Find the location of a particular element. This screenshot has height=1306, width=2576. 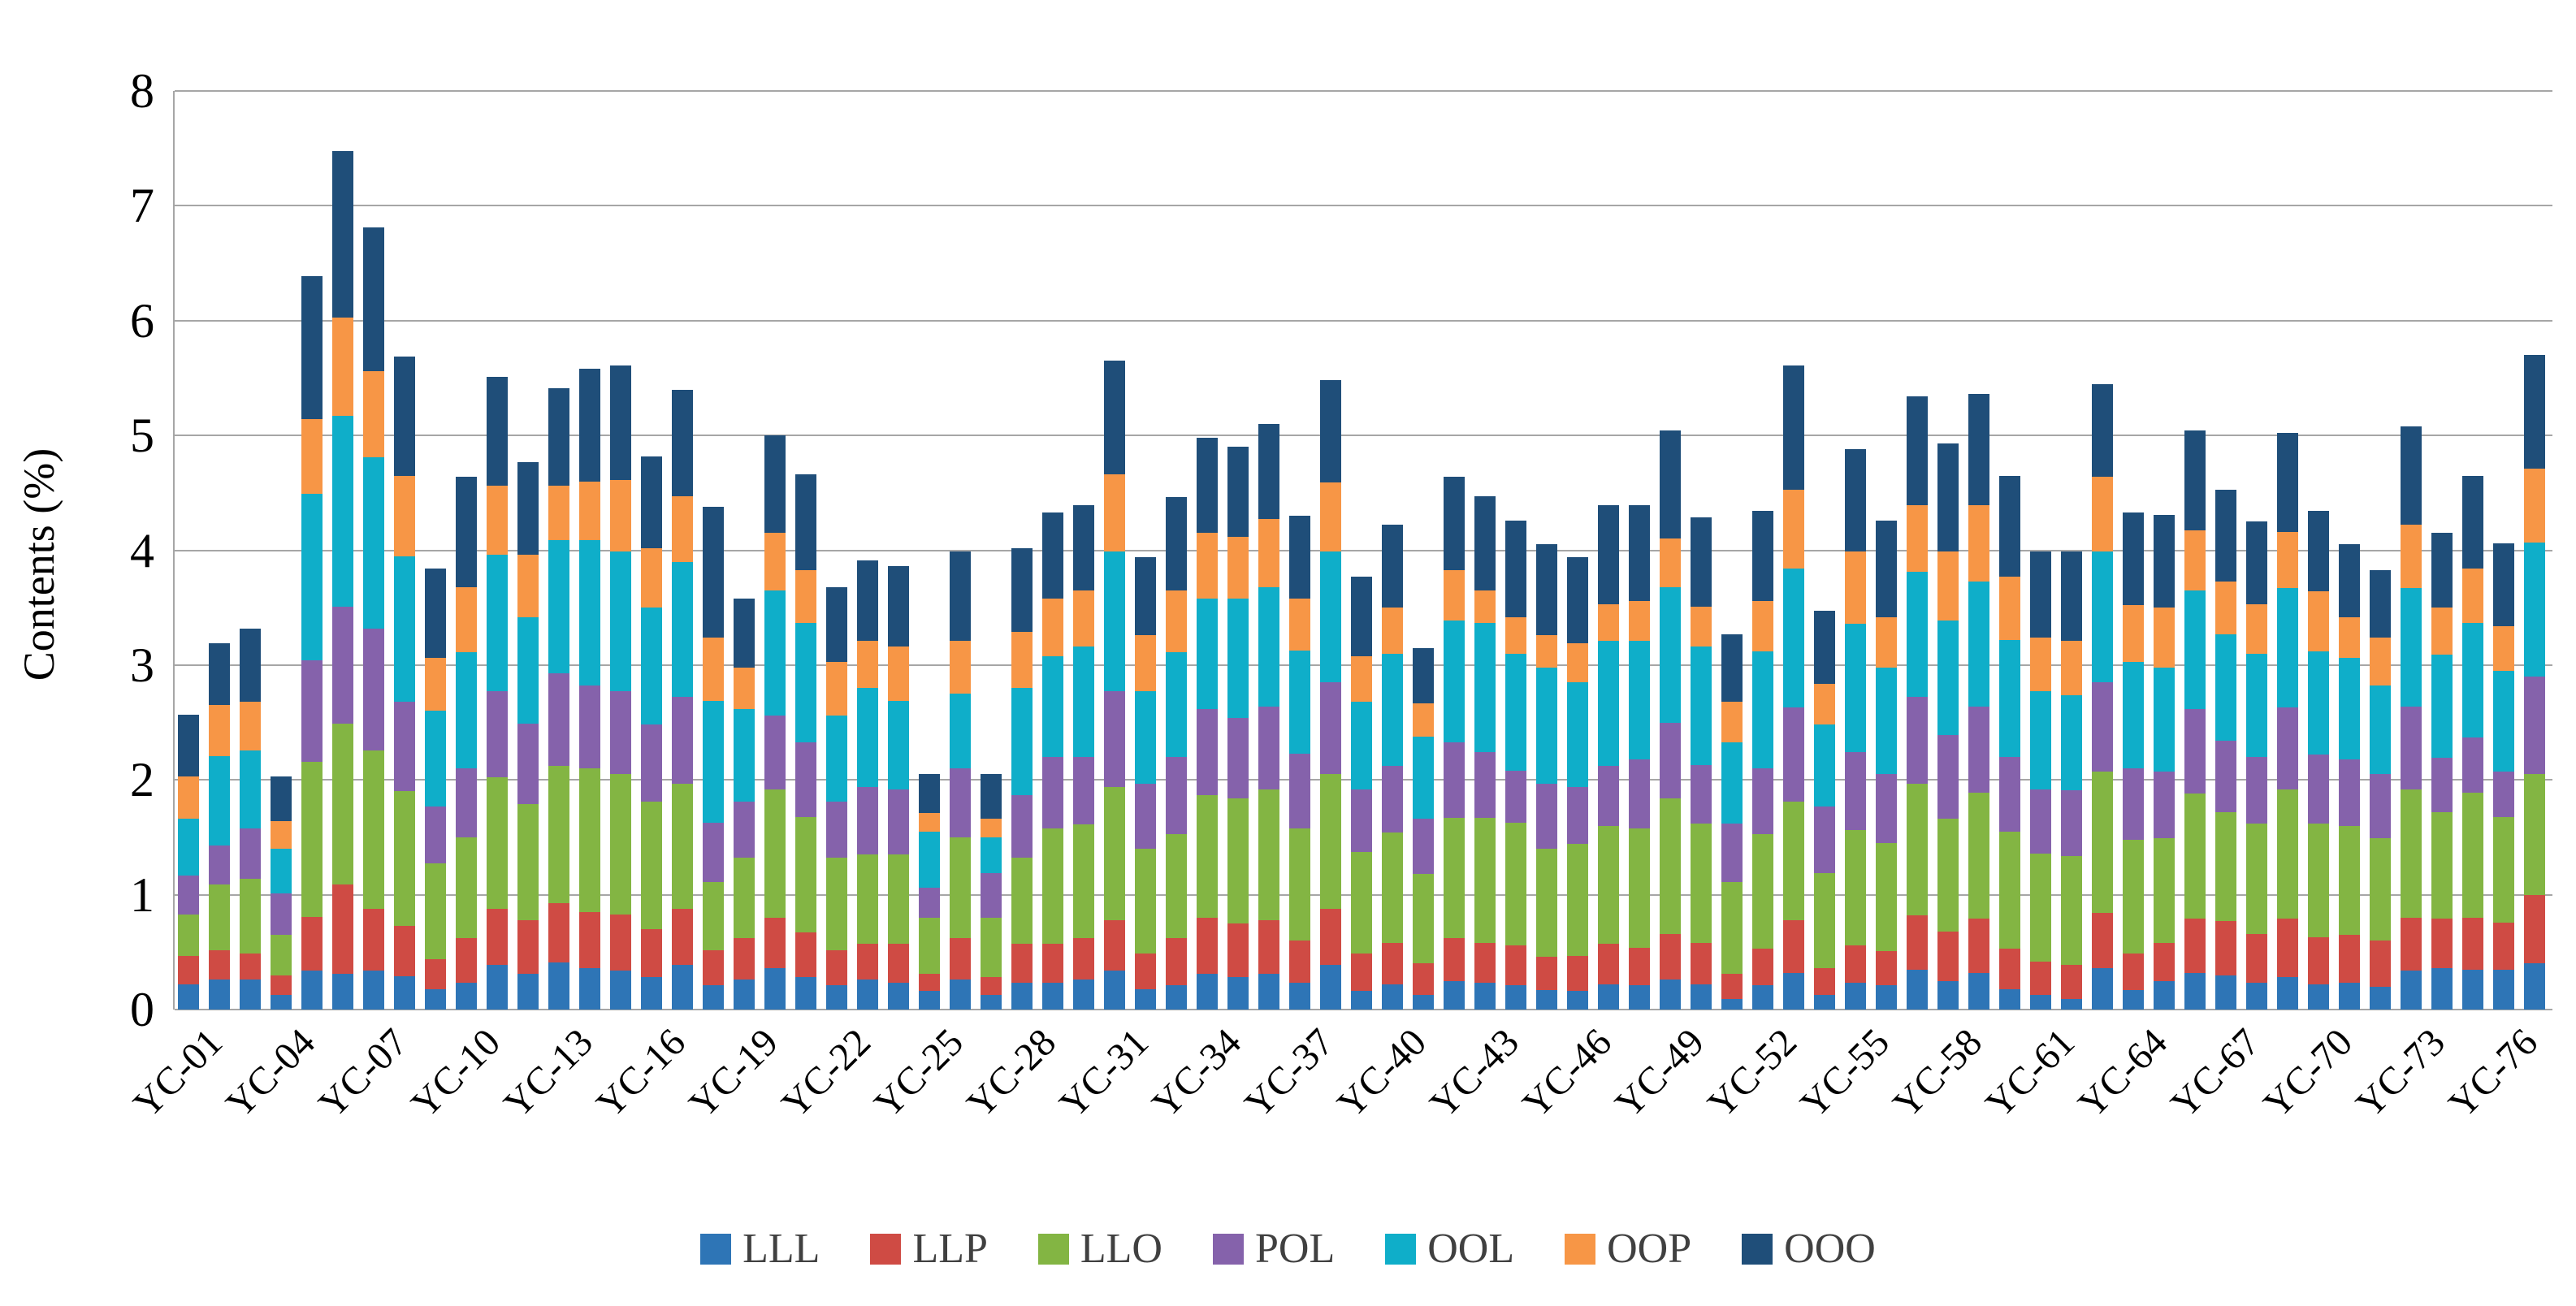

bar-segment-YC-17-OOP is located at coordinates (682, 529).